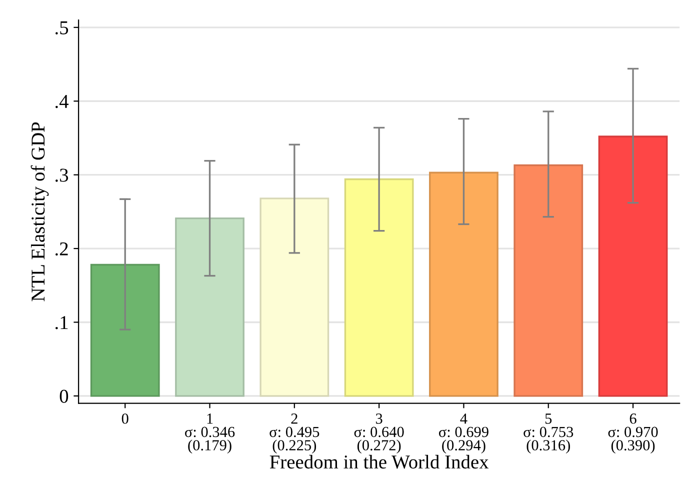  What do you see at coordinates (125, 418) in the screenshot?
I see `x-tick-label: 0` at bounding box center [125, 418].